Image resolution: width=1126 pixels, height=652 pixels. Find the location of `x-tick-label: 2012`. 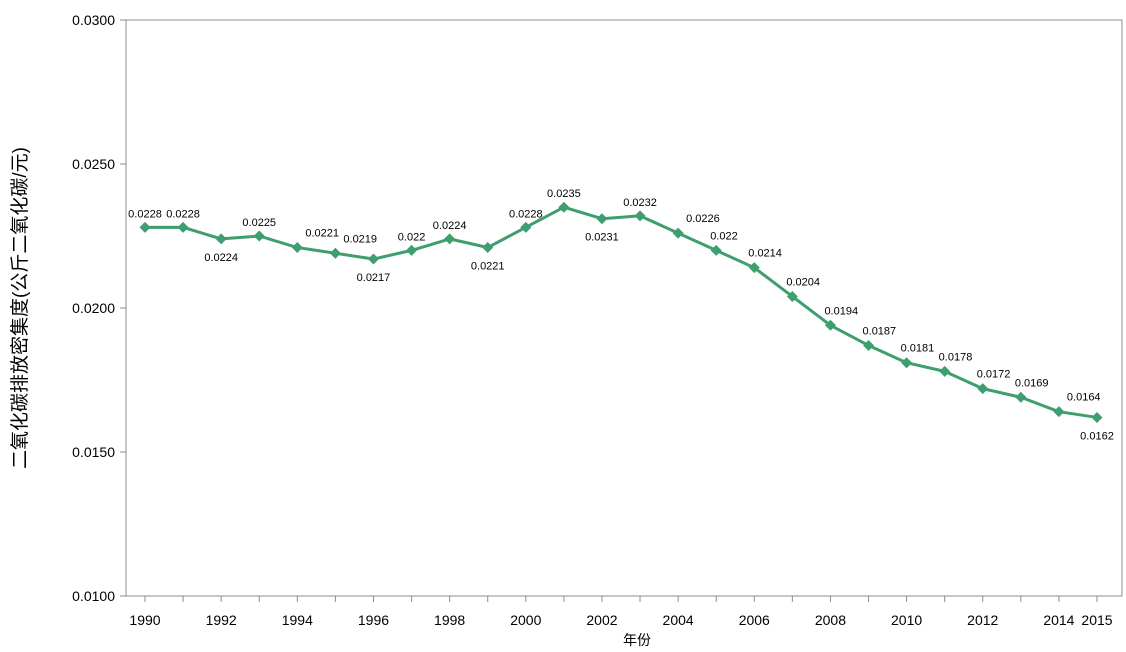

x-tick-label: 2012 is located at coordinates (982, 620).